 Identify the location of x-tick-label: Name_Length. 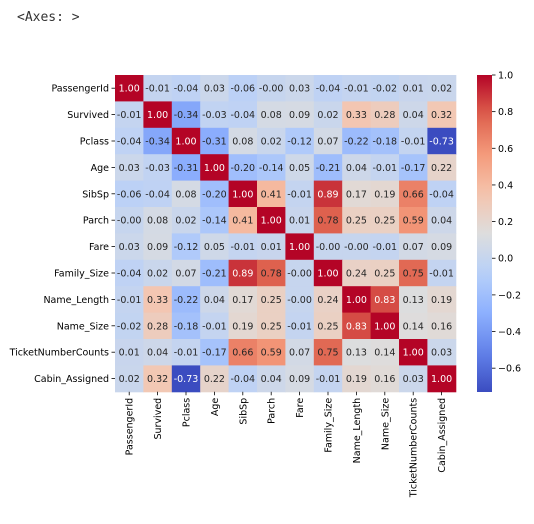
(357, 431).